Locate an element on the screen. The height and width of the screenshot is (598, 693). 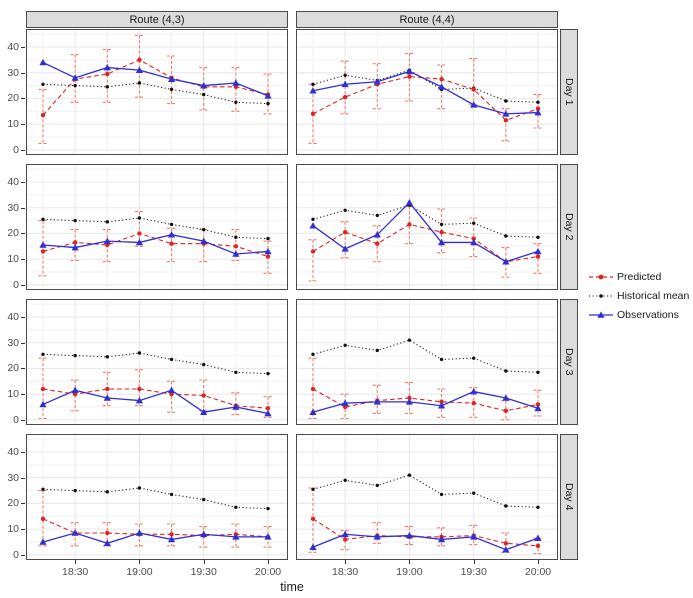
facet-row-label: Day 3 is located at coordinates (569, 362).